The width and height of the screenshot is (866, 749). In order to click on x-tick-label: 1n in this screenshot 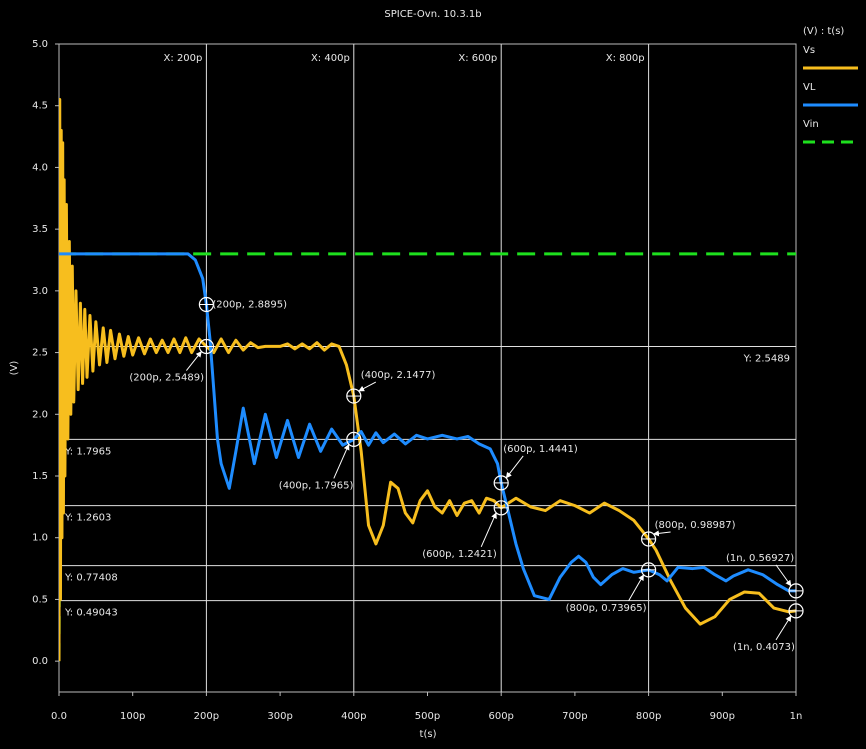, I will do `click(796, 716)`.